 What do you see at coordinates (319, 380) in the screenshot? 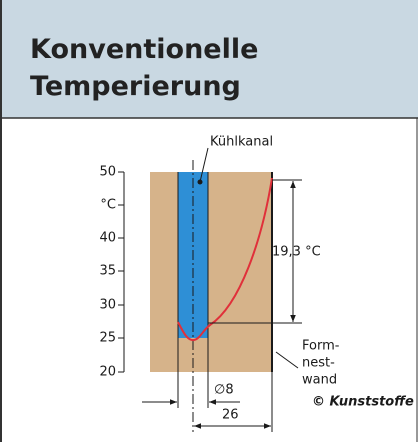
I see `wall-label: wand` at bounding box center [319, 380].